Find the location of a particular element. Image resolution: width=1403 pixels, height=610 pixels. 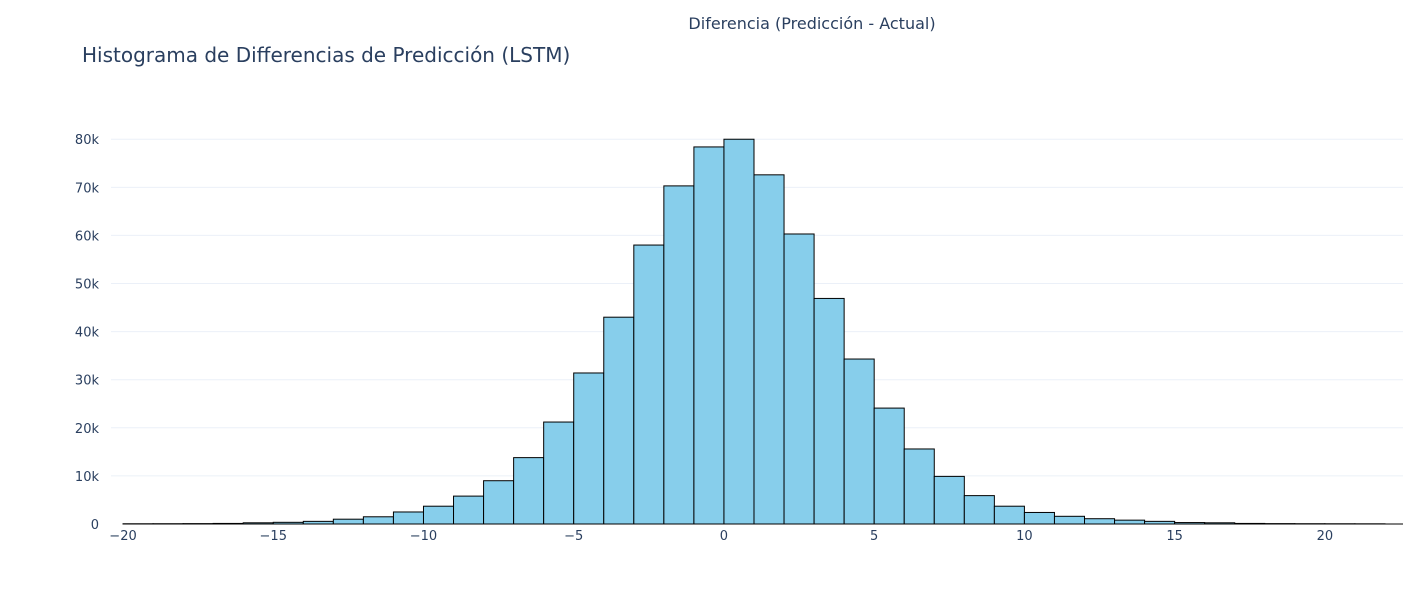

y-tick-label: 10k is located at coordinates (87, 477).